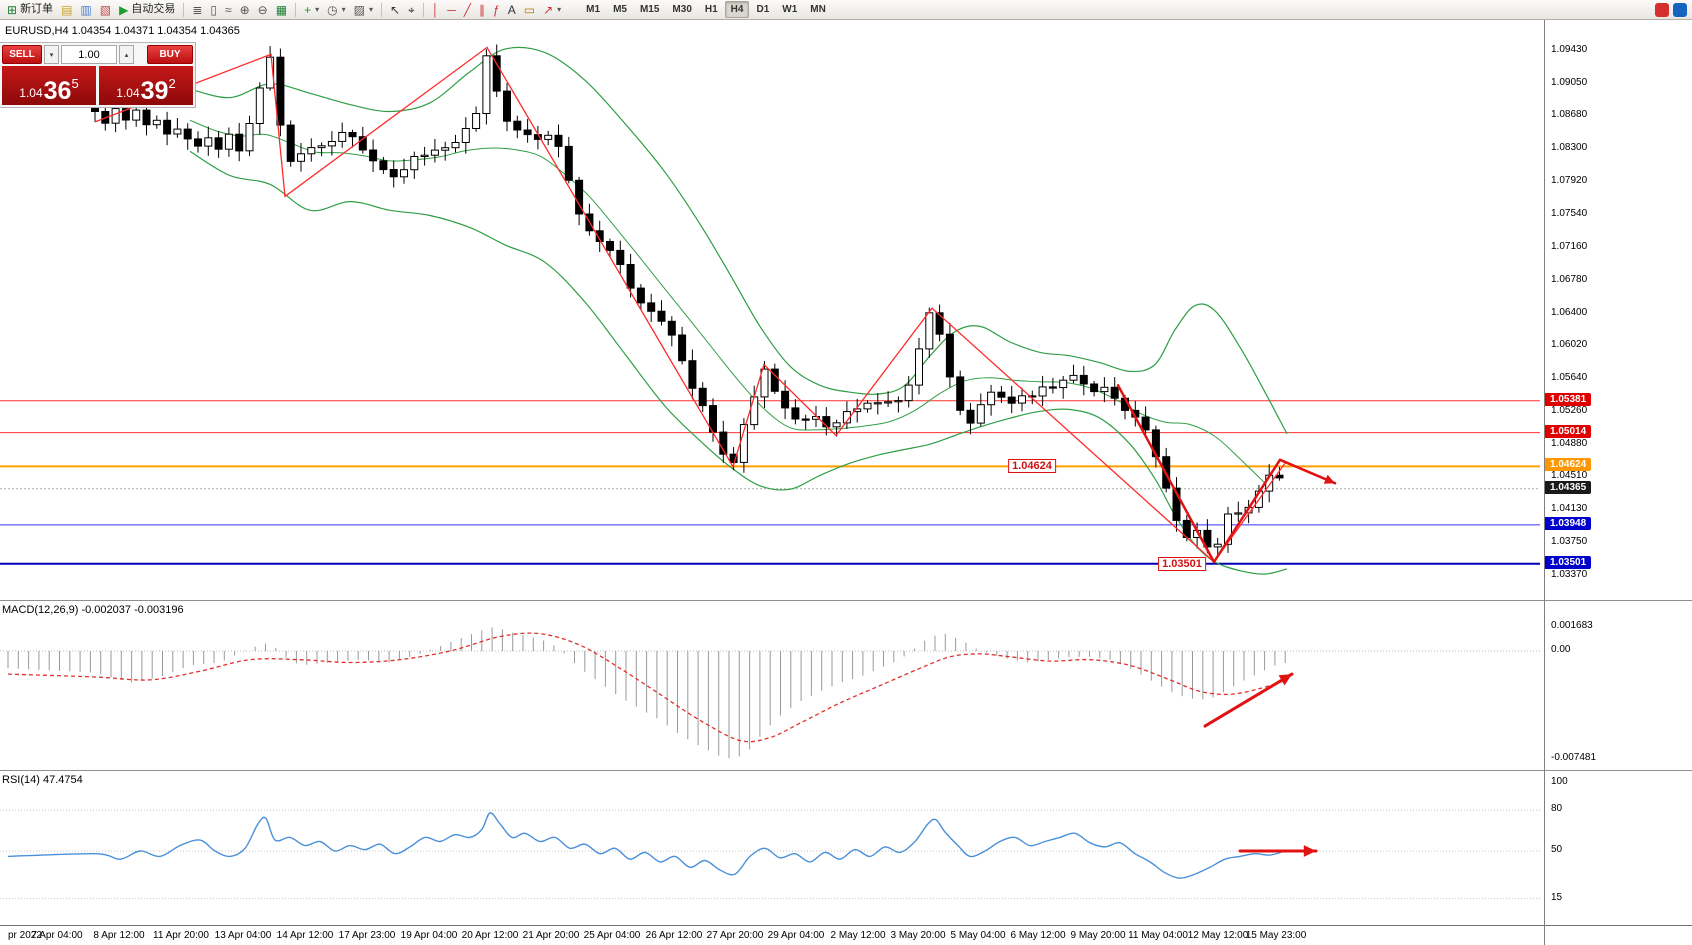  I want to click on zoom-in-icon: ⊕, so click(244, 9).